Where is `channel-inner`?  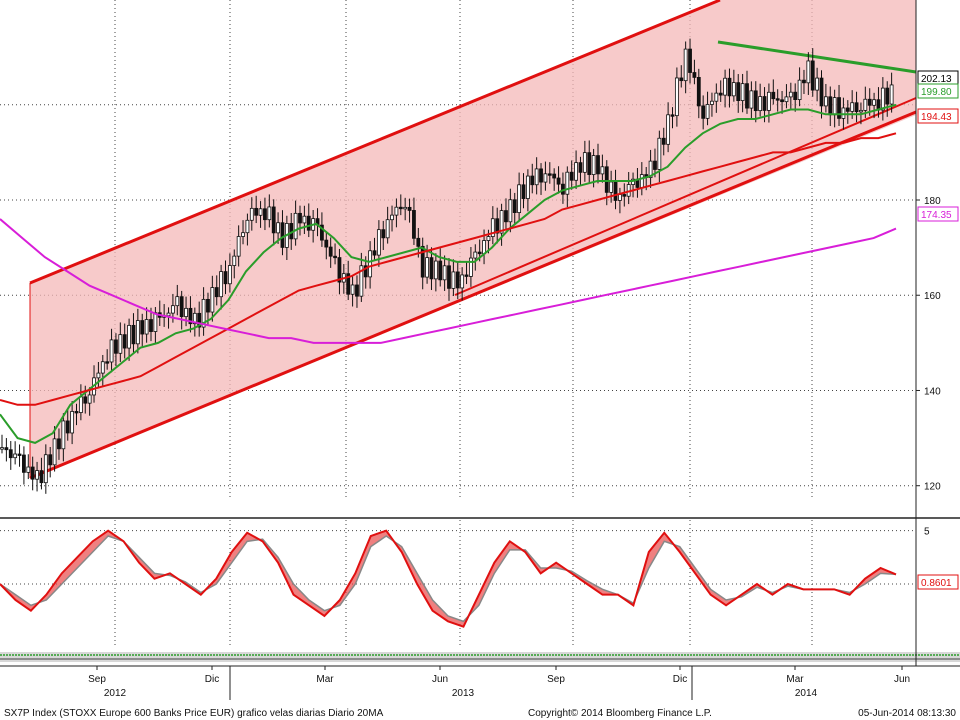 channel-inner is located at coordinates (685, 196).